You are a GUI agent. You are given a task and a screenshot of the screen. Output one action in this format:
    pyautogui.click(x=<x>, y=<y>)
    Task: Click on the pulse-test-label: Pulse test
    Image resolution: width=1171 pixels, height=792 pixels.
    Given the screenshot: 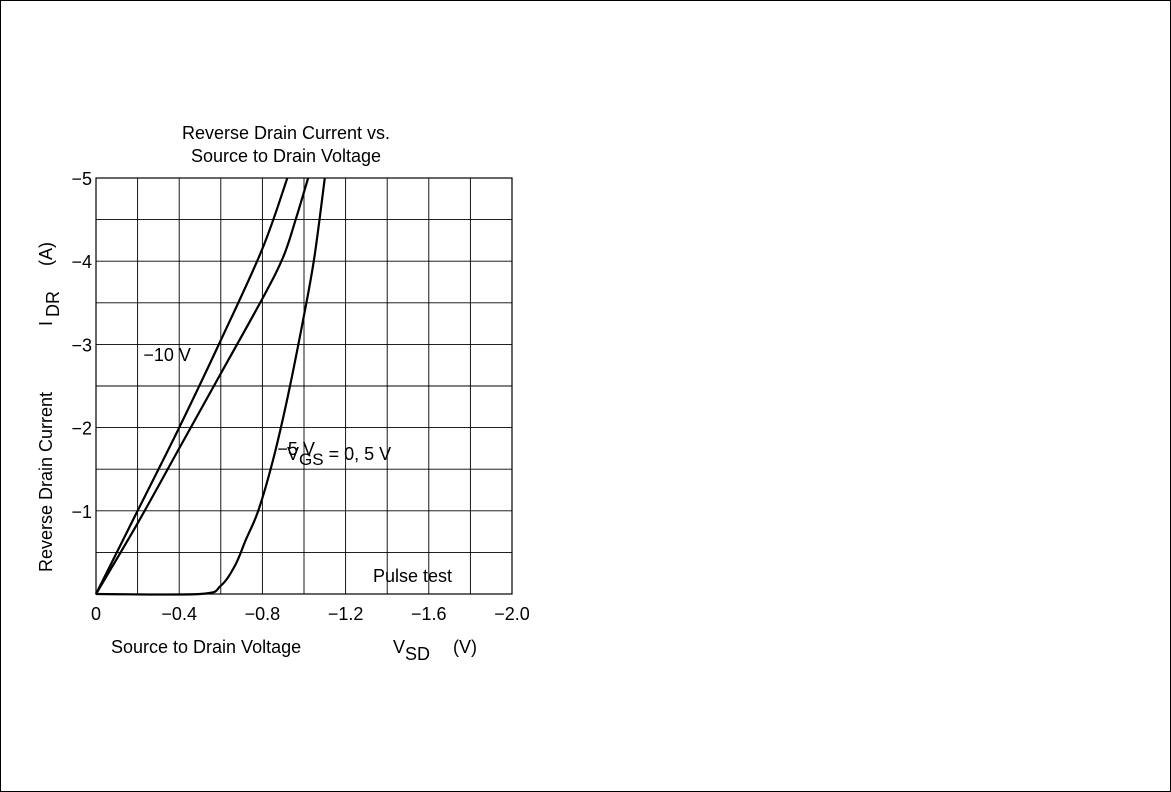 What is the action you would take?
    pyautogui.click(x=412, y=576)
    